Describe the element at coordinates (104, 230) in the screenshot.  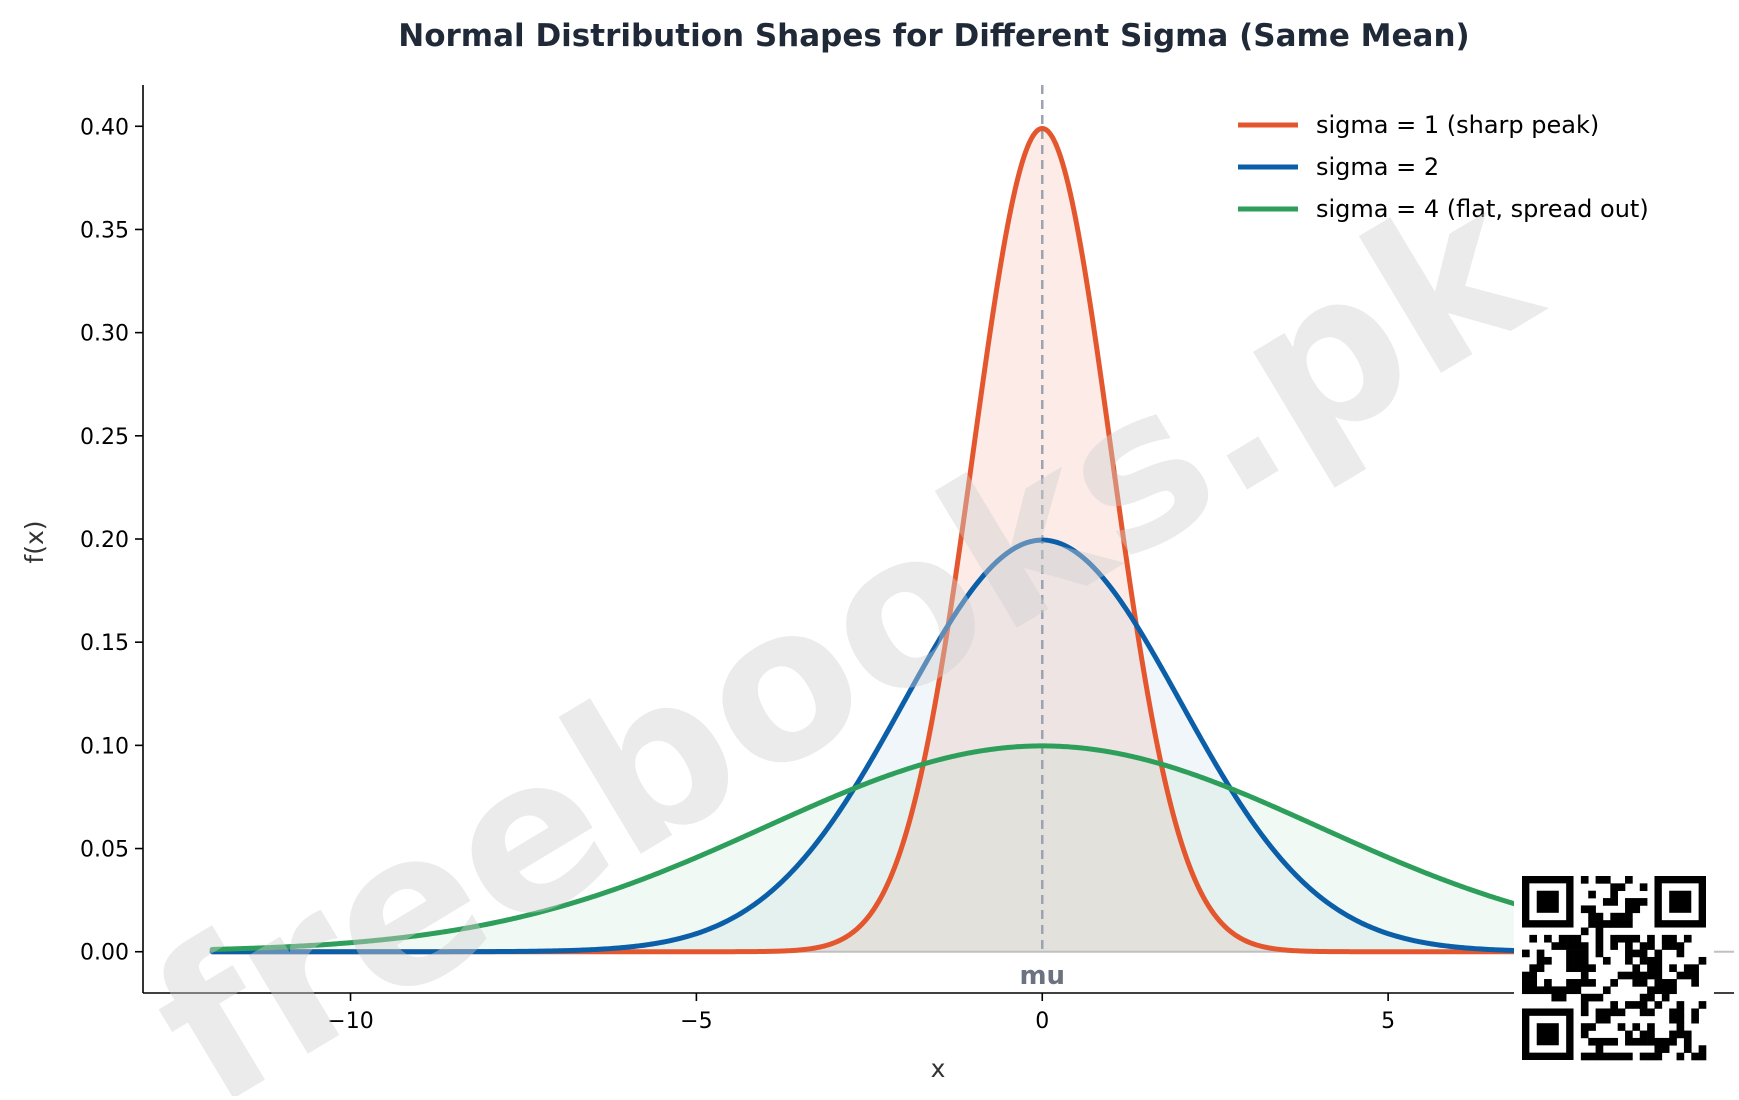
I see `y-tick-label: 0.35` at that location.